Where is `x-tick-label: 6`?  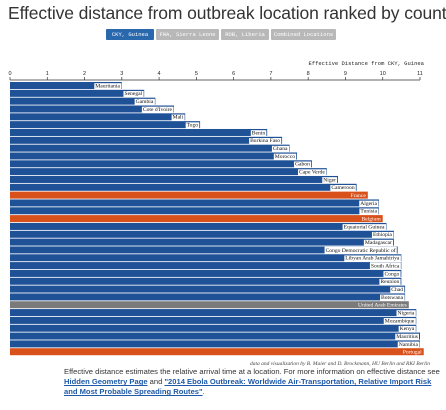 x-tick-label: 6 is located at coordinates (233, 74).